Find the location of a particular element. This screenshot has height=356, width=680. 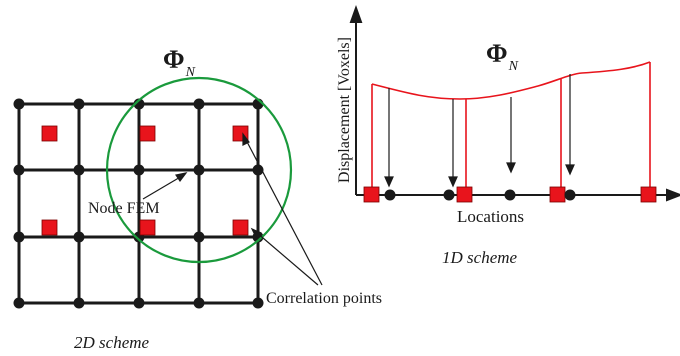

phi-symbol-1d: ΦN is located at coordinates (502, 56).